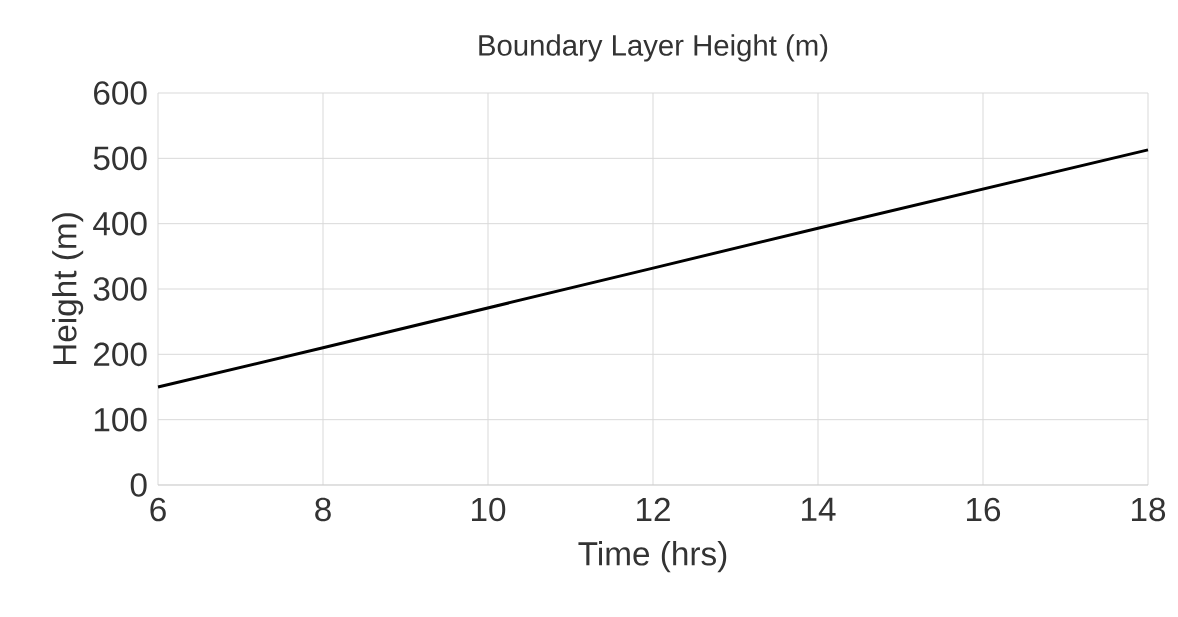 The width and height of the screenshot is (1178, 617). Describe the element at coordinates (120, 93) in the screenshot. I see `y-tick-label: 600` at that location.